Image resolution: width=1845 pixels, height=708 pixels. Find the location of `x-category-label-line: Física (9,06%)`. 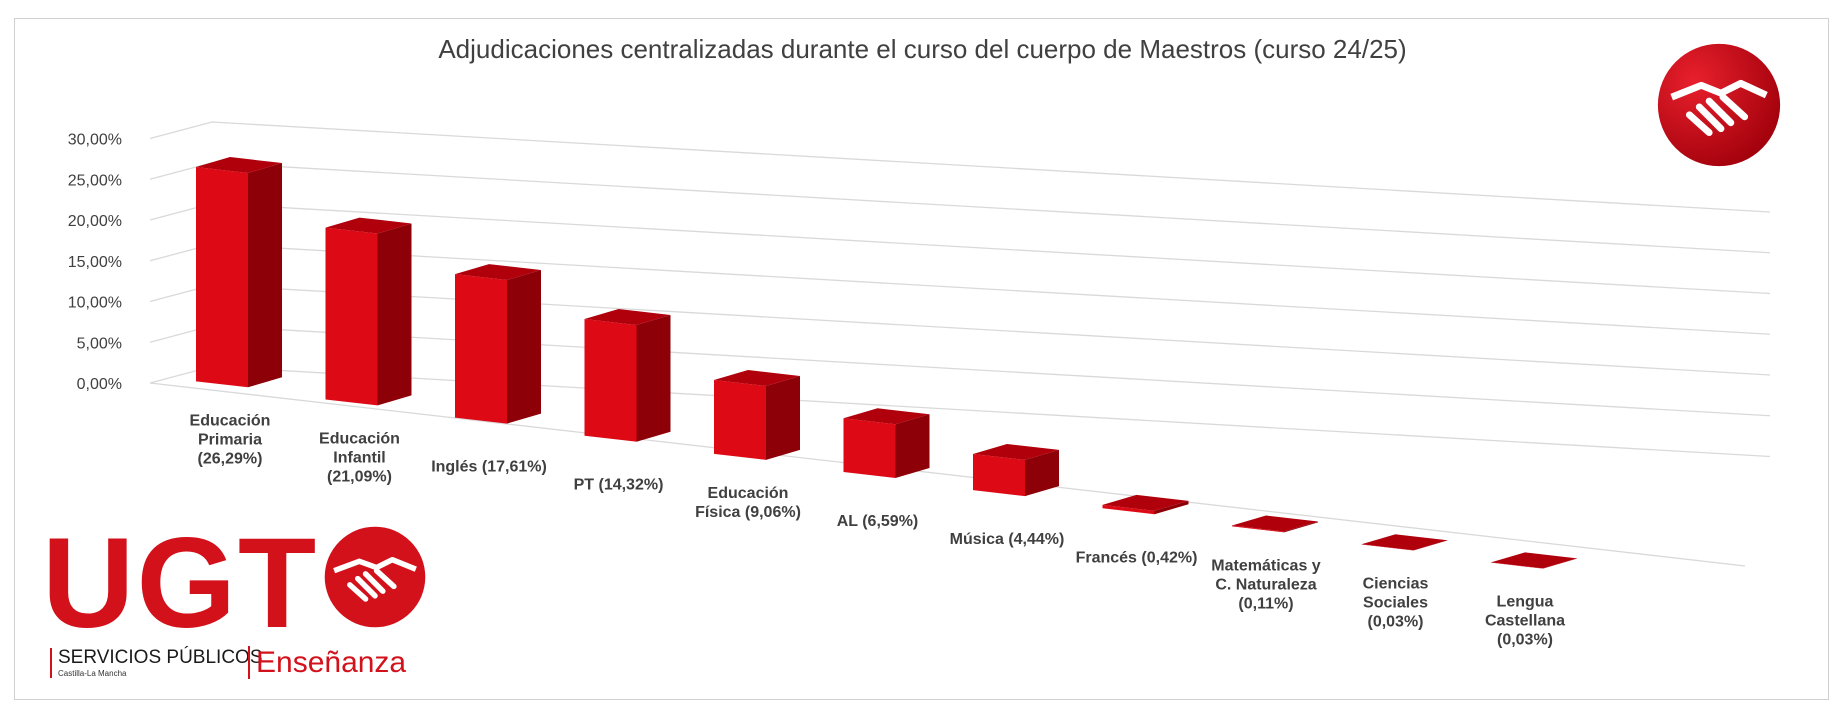

x-category-label-line: Física (9,06%) is located at coordinates (748, 512).